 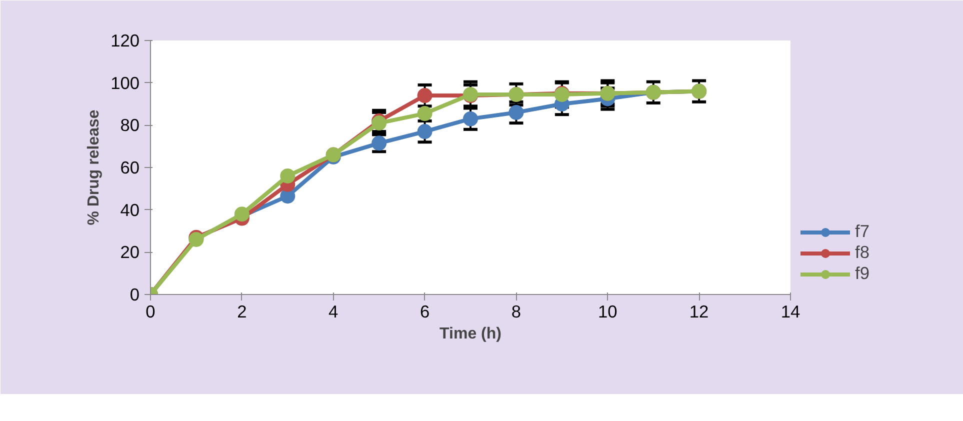 What do you see at coordinates (516, 312) in the screenshot?
I see `x-tick-label: 8` at bounding box center [516, 312].